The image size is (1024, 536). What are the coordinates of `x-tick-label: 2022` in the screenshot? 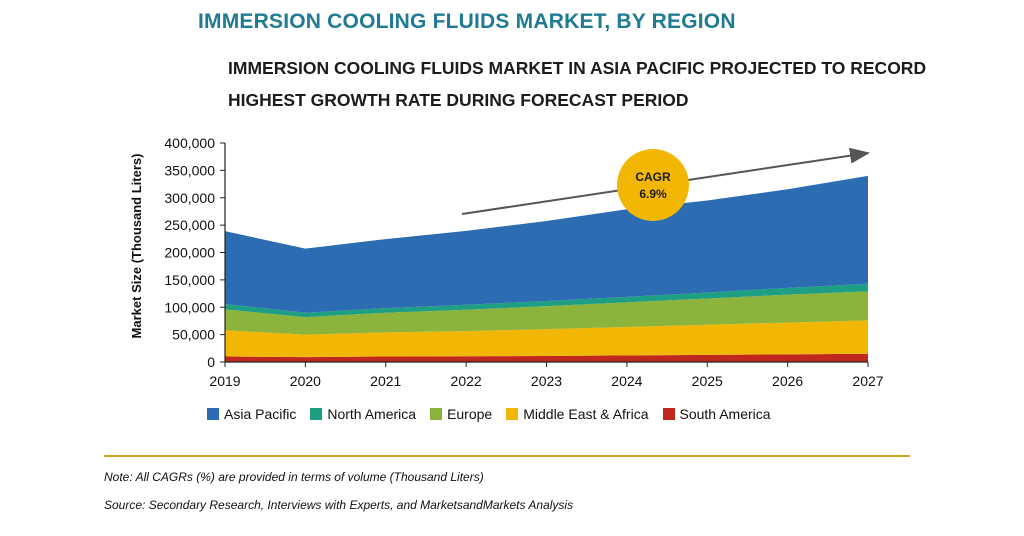 It's located at (466, 381).